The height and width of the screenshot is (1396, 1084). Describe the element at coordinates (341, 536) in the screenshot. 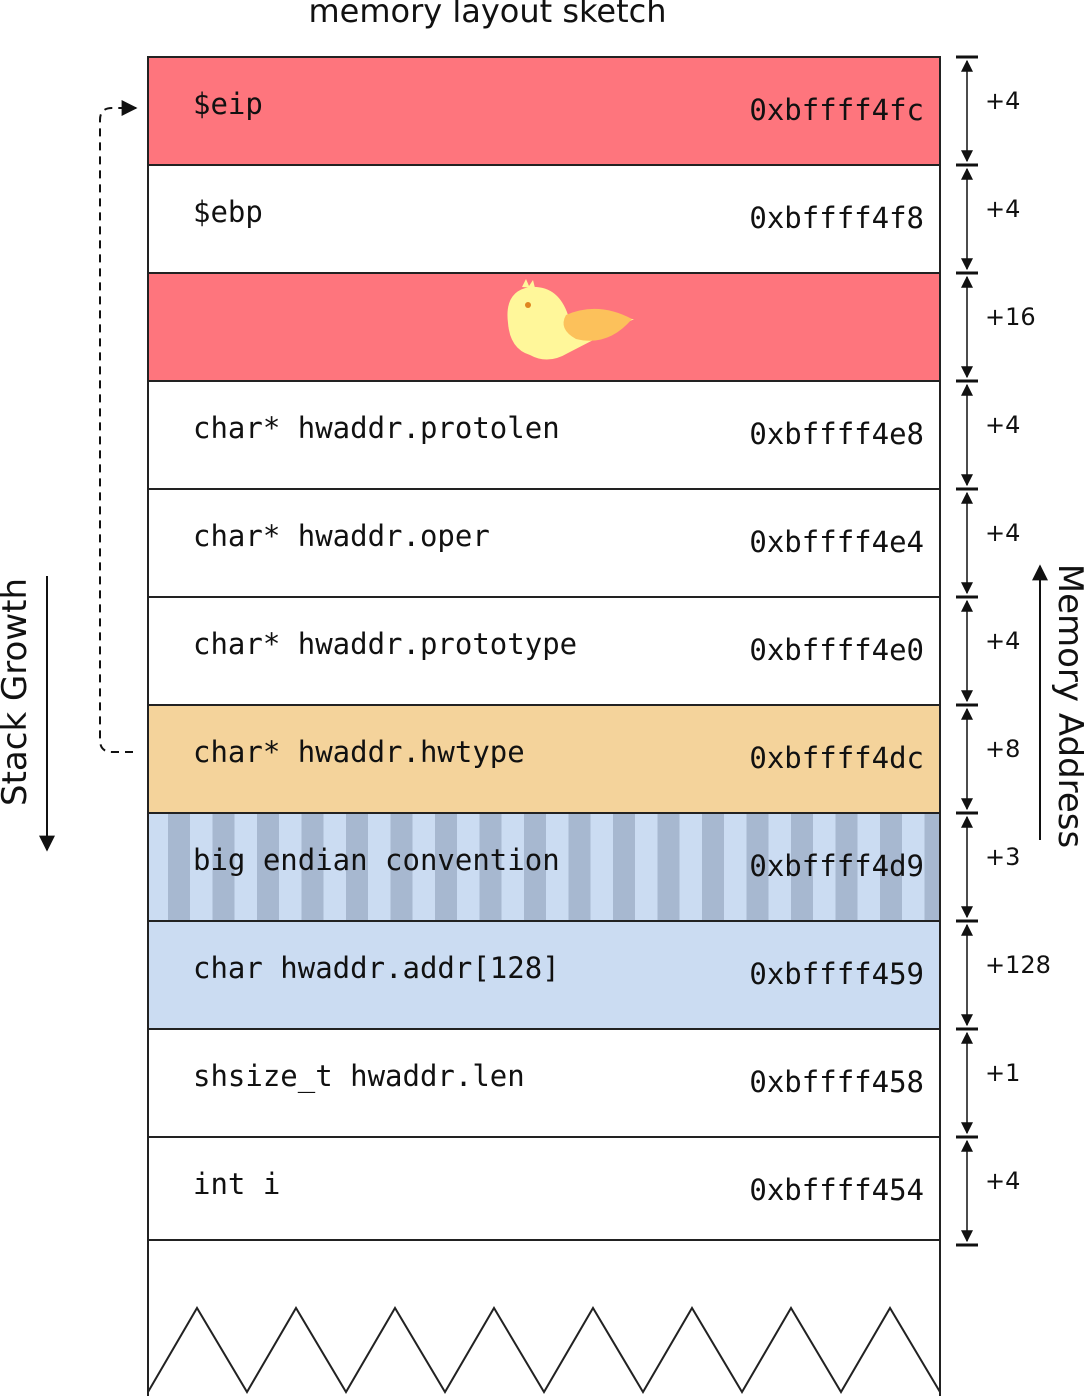

I see `row-label: char* hwaddr.oper` at that location.